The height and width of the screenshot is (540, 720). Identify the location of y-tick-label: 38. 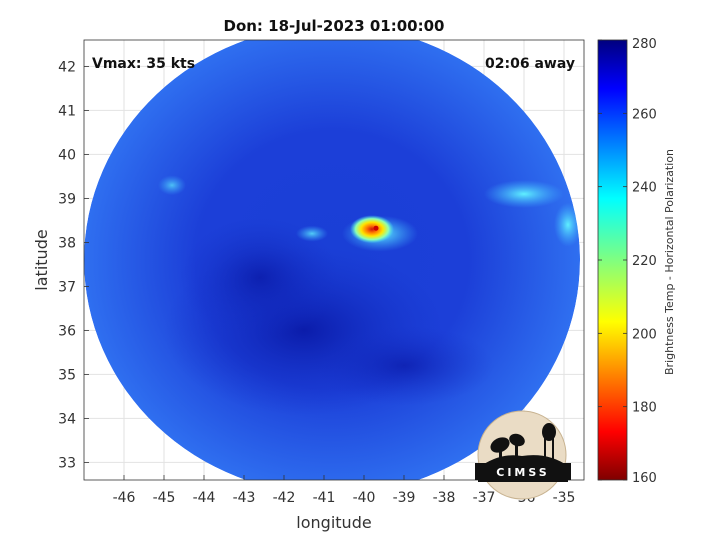
(67, 243).